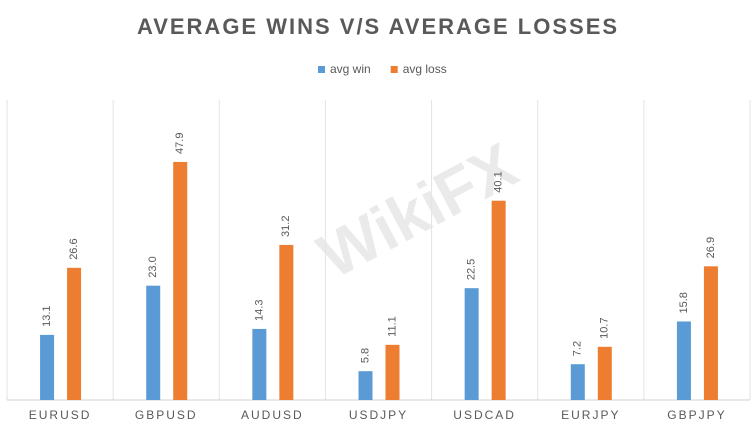  I want to click on value-label: 10.7, so click(605, 327).